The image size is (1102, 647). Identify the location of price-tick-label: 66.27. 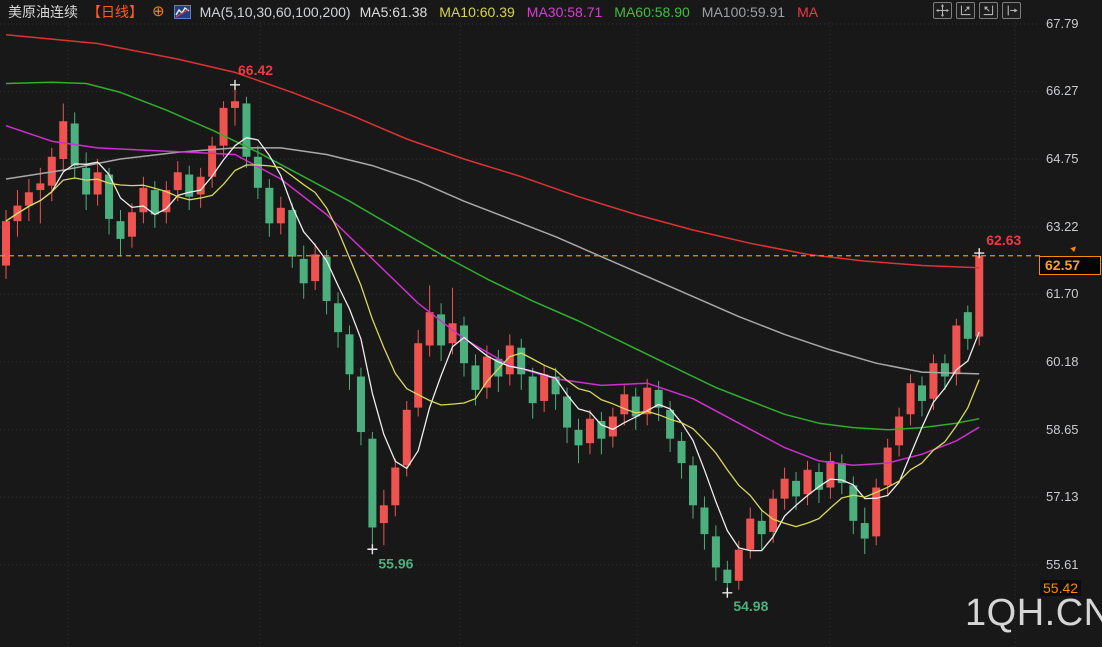
(1062, 91).